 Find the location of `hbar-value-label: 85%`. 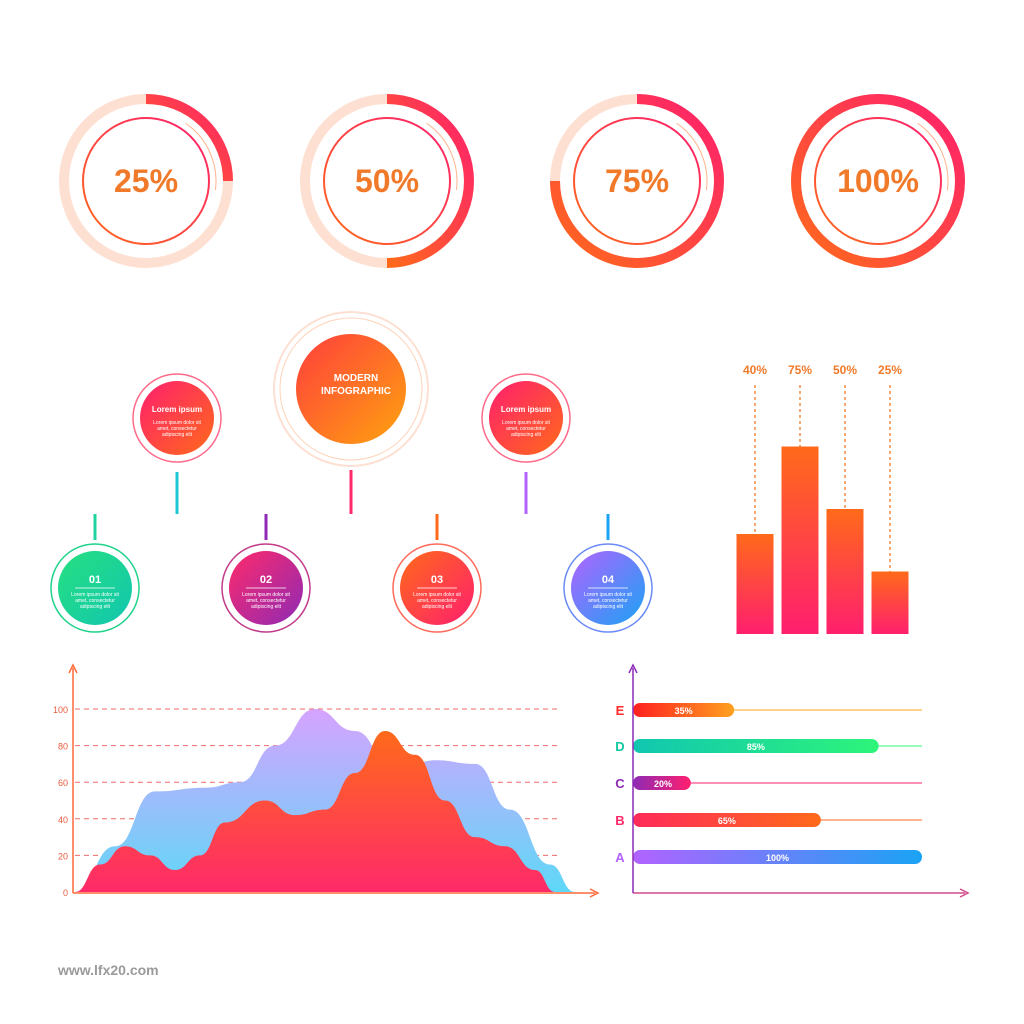

hbar-value-label: 85% is located at coordinates (756, 747).